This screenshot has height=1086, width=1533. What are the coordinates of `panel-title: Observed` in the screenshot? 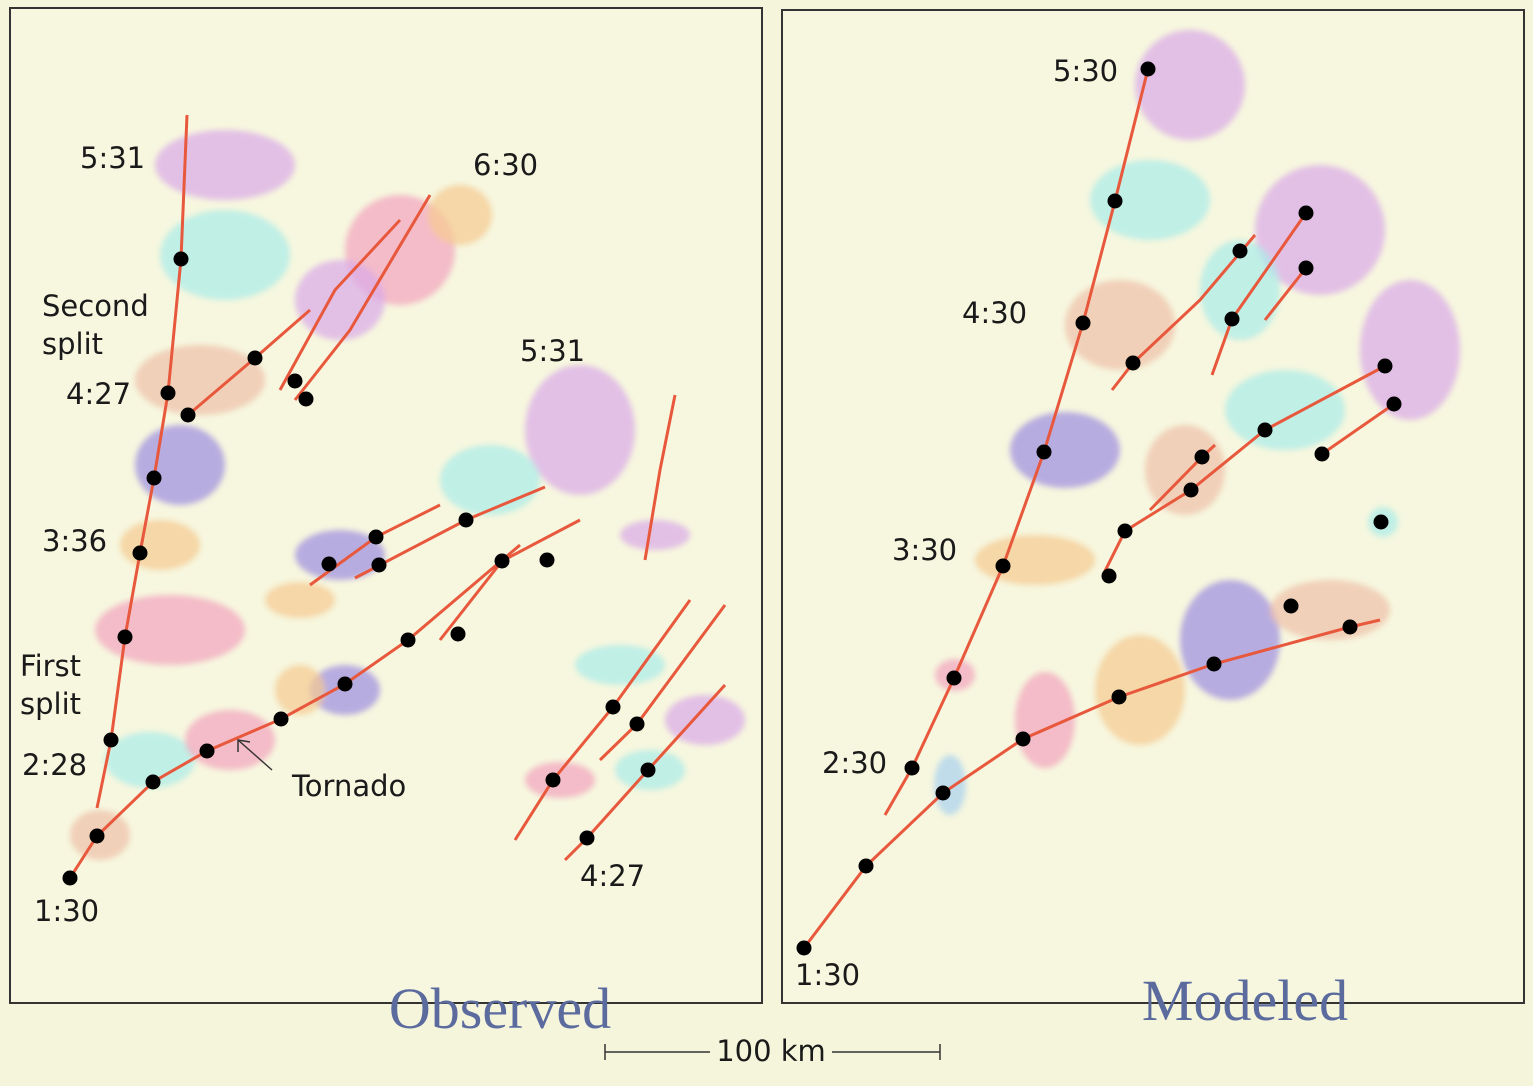 It's located at (500, 1008).